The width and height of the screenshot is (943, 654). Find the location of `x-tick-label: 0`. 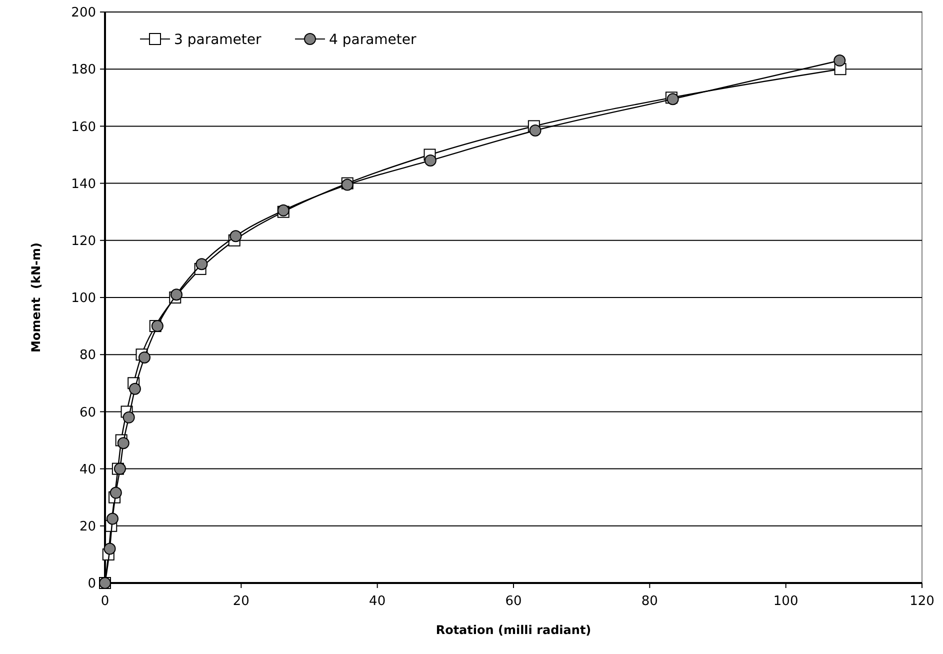

x-tick-label: 0 is located at coordinates (105, 601).